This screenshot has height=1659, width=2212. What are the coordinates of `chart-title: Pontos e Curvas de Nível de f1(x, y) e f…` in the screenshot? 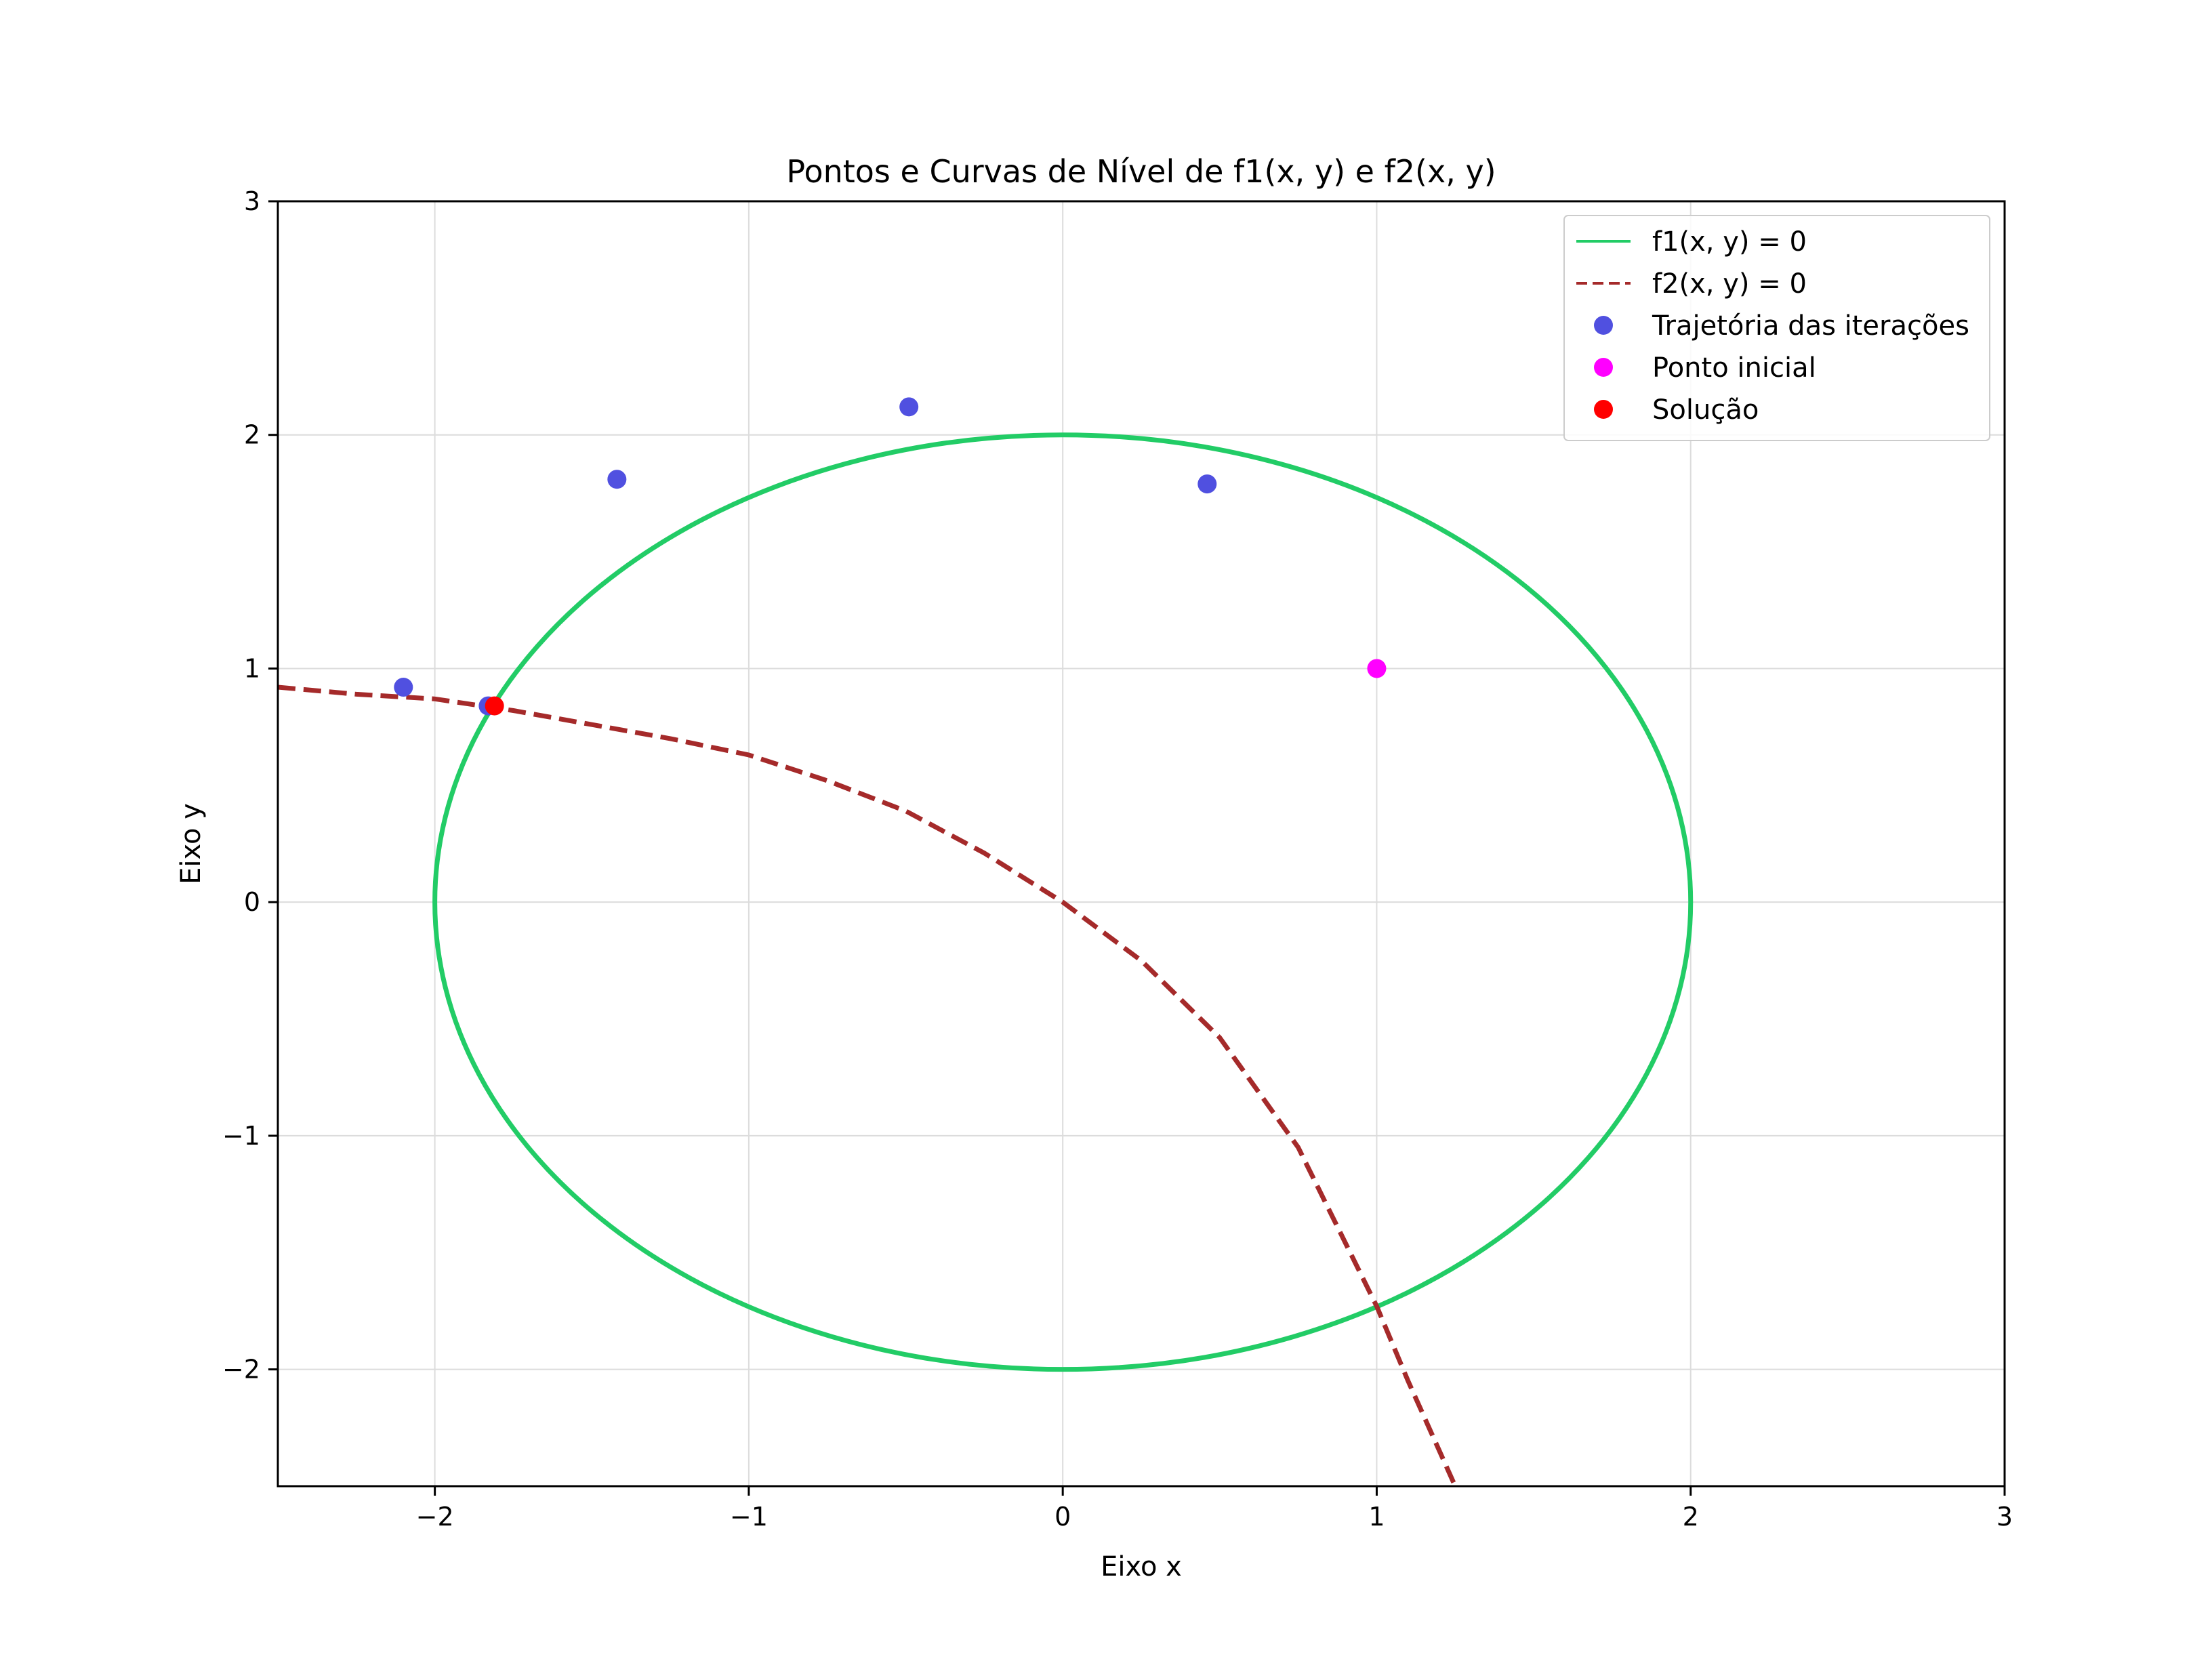 It's located at (1141, 171).